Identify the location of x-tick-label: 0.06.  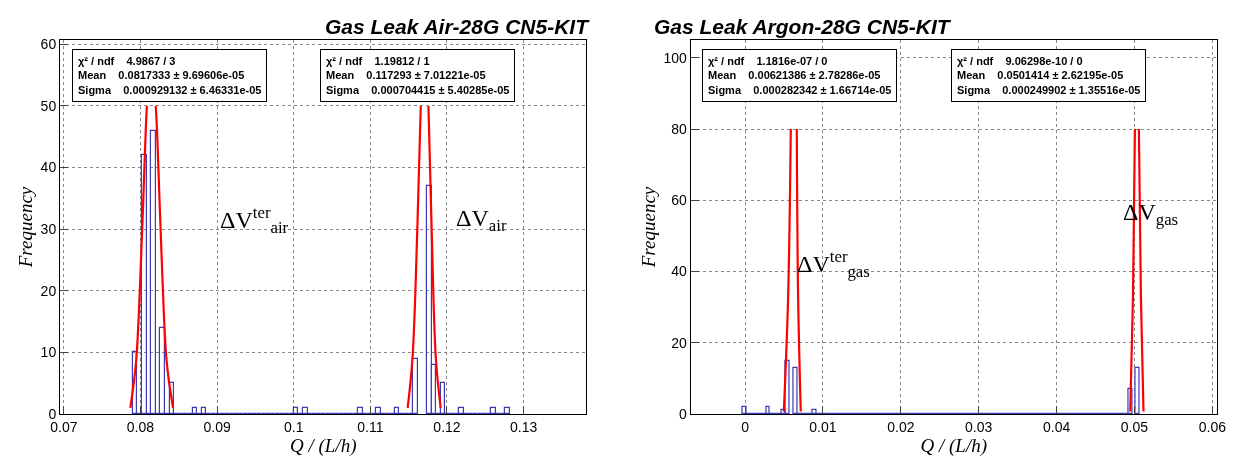
(1212, 426).